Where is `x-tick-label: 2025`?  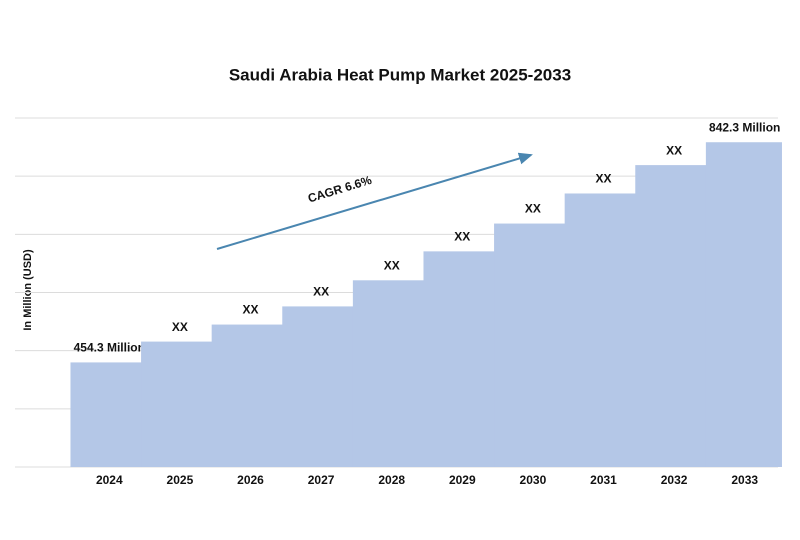 x-tick-label: 2025 is located at coordinates (180, 480).